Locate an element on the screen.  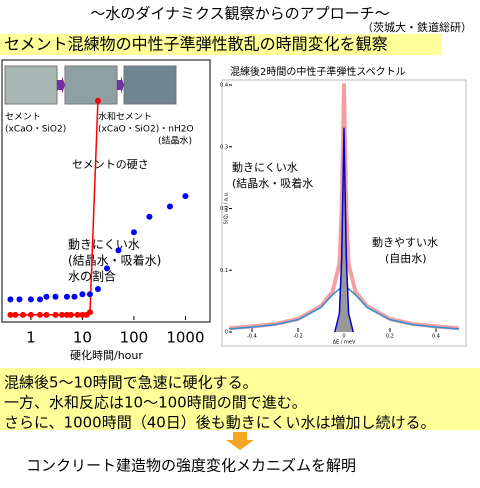
y-tick-label: 0.2 is located at coordinates (224, 209).